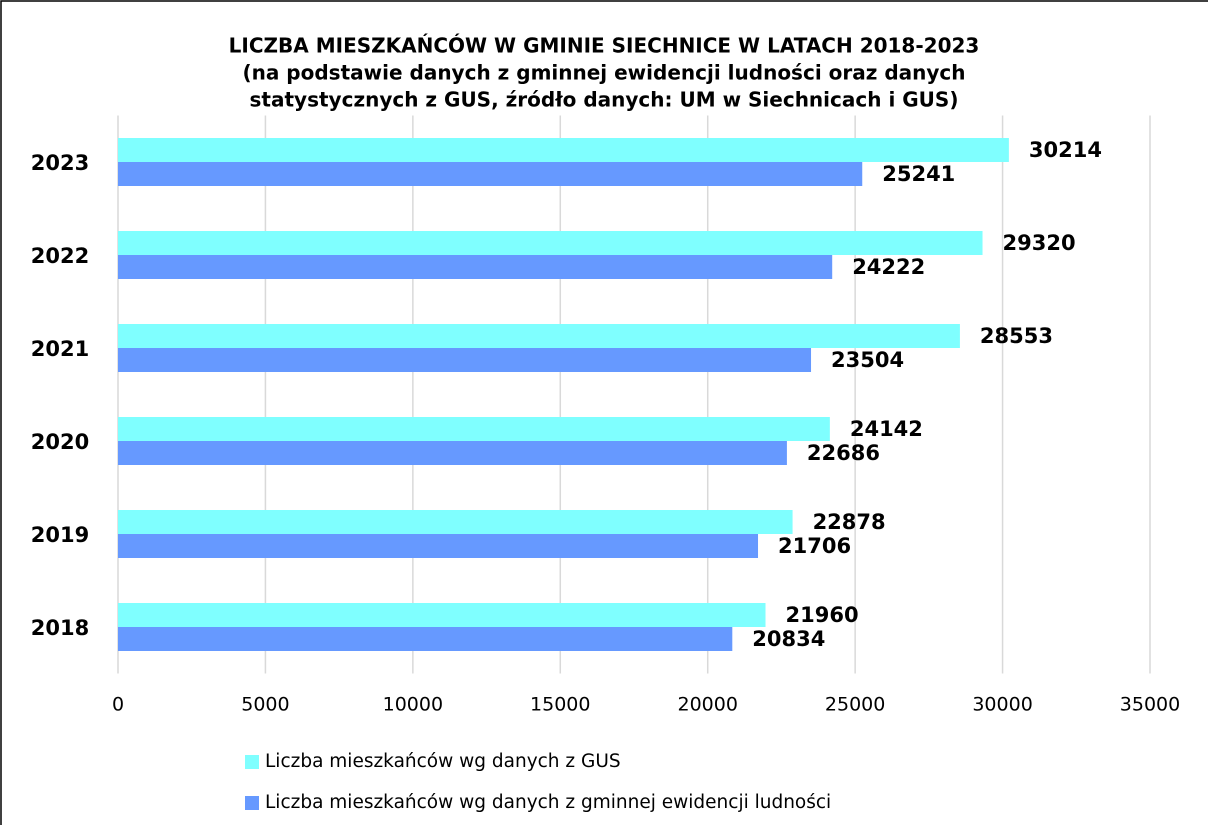 The image size is (1208, 825). Describe the element at coordinates (443, 761) in the screenshot. I see `legend-label: Liczba mieszkańców wg danych z GUS` at that location.